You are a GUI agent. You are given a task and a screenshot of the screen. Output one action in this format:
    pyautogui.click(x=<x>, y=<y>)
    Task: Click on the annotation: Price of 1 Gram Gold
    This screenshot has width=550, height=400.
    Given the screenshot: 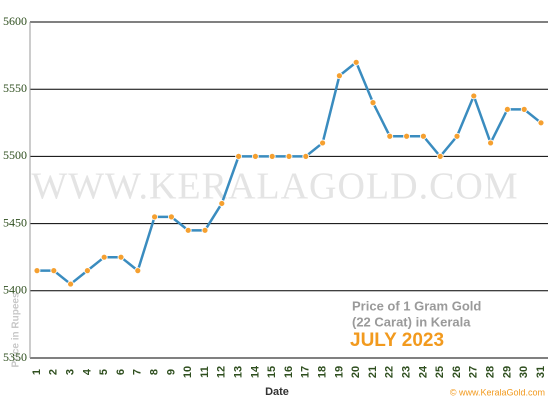 What is the action you would take?
    pyautogui.click(x=416, y=305)
    